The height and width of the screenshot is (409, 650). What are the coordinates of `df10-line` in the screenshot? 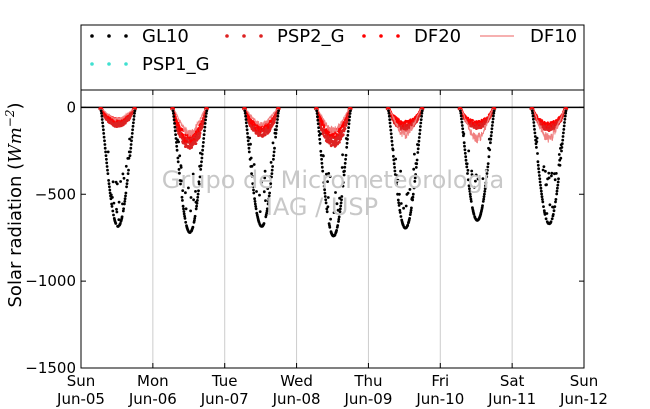 It's located at (117, 115).